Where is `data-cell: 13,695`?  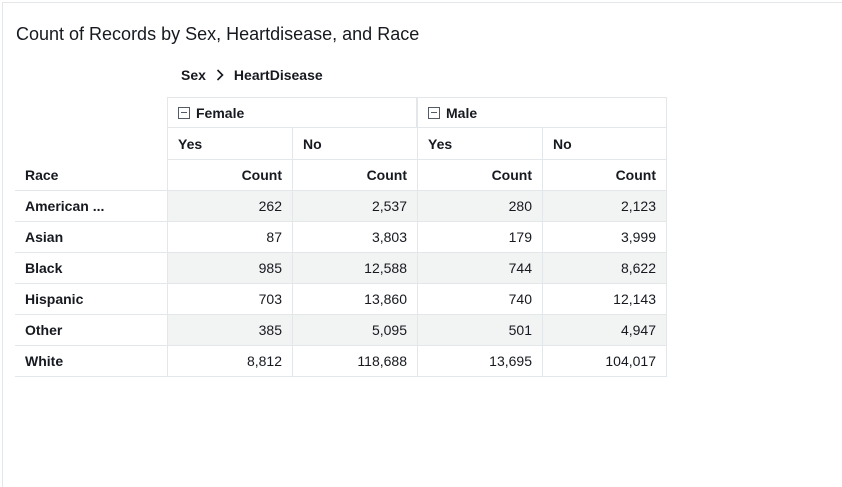 data-cell: 13,695 is located at coordinates (479, 361).